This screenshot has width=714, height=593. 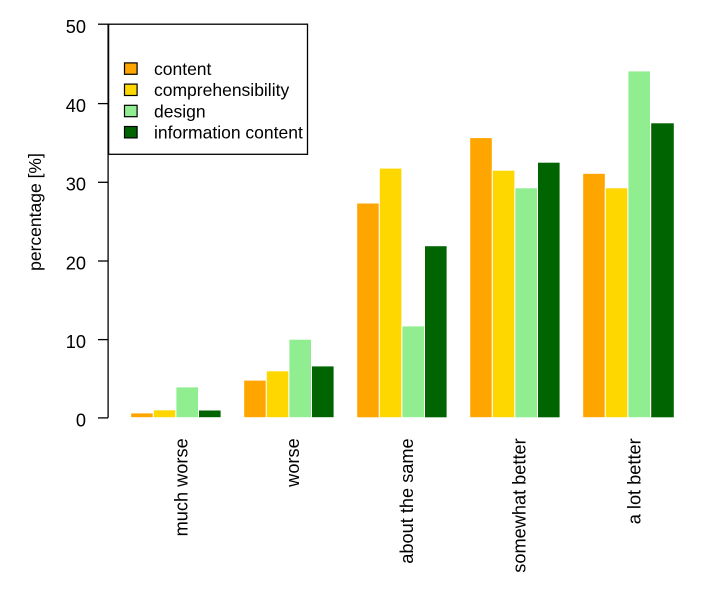 I want to click on svg-text: design, so click(x=180, y=112).